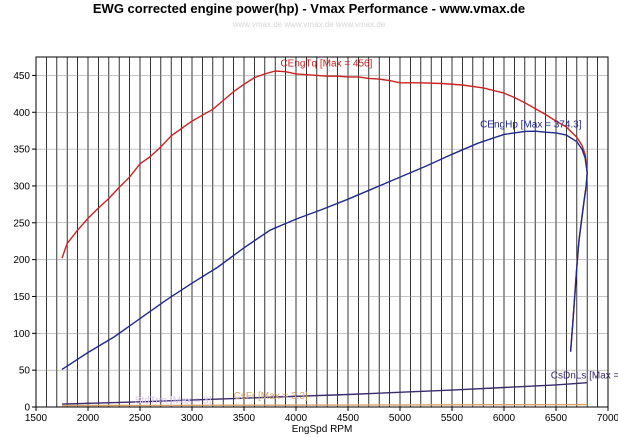  What do you see at coordinates (607, 418) in the screenshot?
I see `x-tick-label: 7000` at bounding box center [607, 418].